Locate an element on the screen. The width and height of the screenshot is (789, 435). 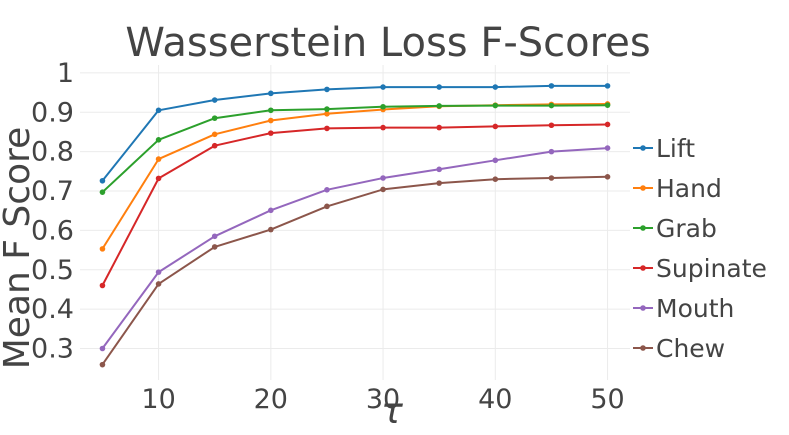
series-line-lift is located at coordinates (354, 133).